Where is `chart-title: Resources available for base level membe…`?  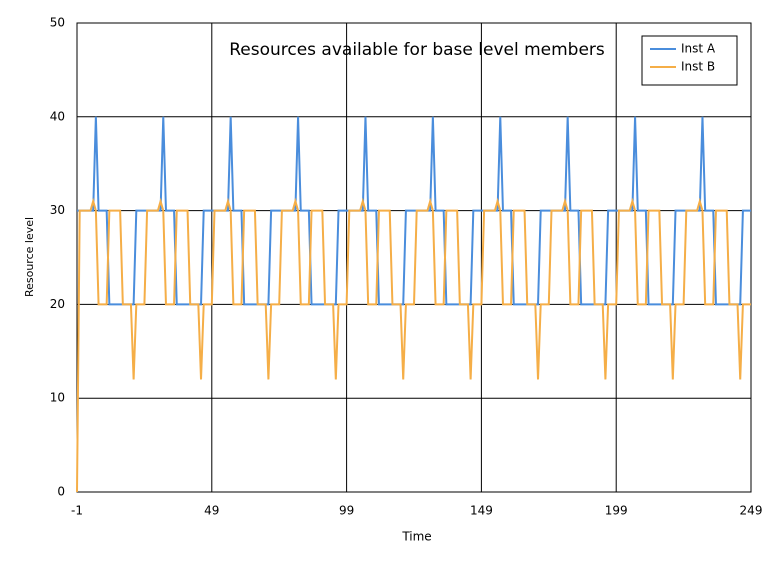
chart-title: Resources available for base level membe… is located at coordinates (417, 50).